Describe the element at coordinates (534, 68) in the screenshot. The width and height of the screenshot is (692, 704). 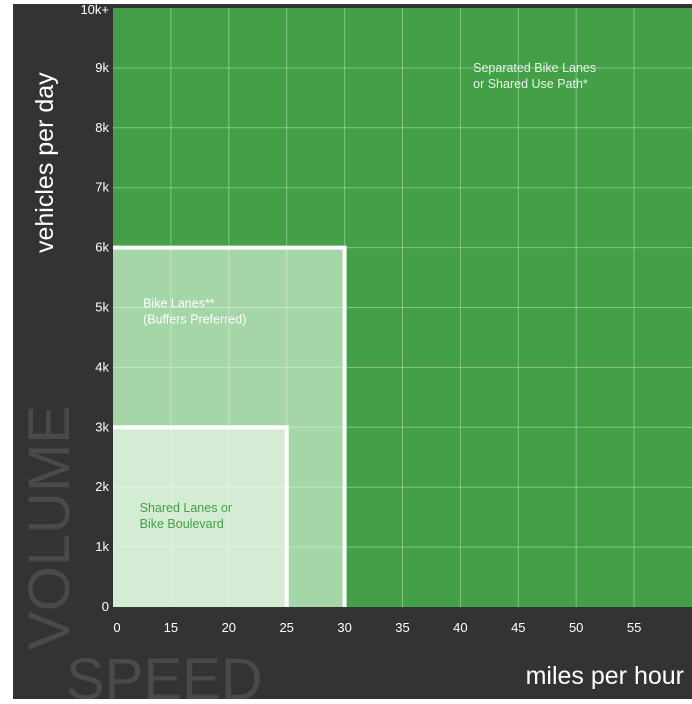
I see `label-separated-bike-lanes-line: Separated Bike Lanes` at that location.